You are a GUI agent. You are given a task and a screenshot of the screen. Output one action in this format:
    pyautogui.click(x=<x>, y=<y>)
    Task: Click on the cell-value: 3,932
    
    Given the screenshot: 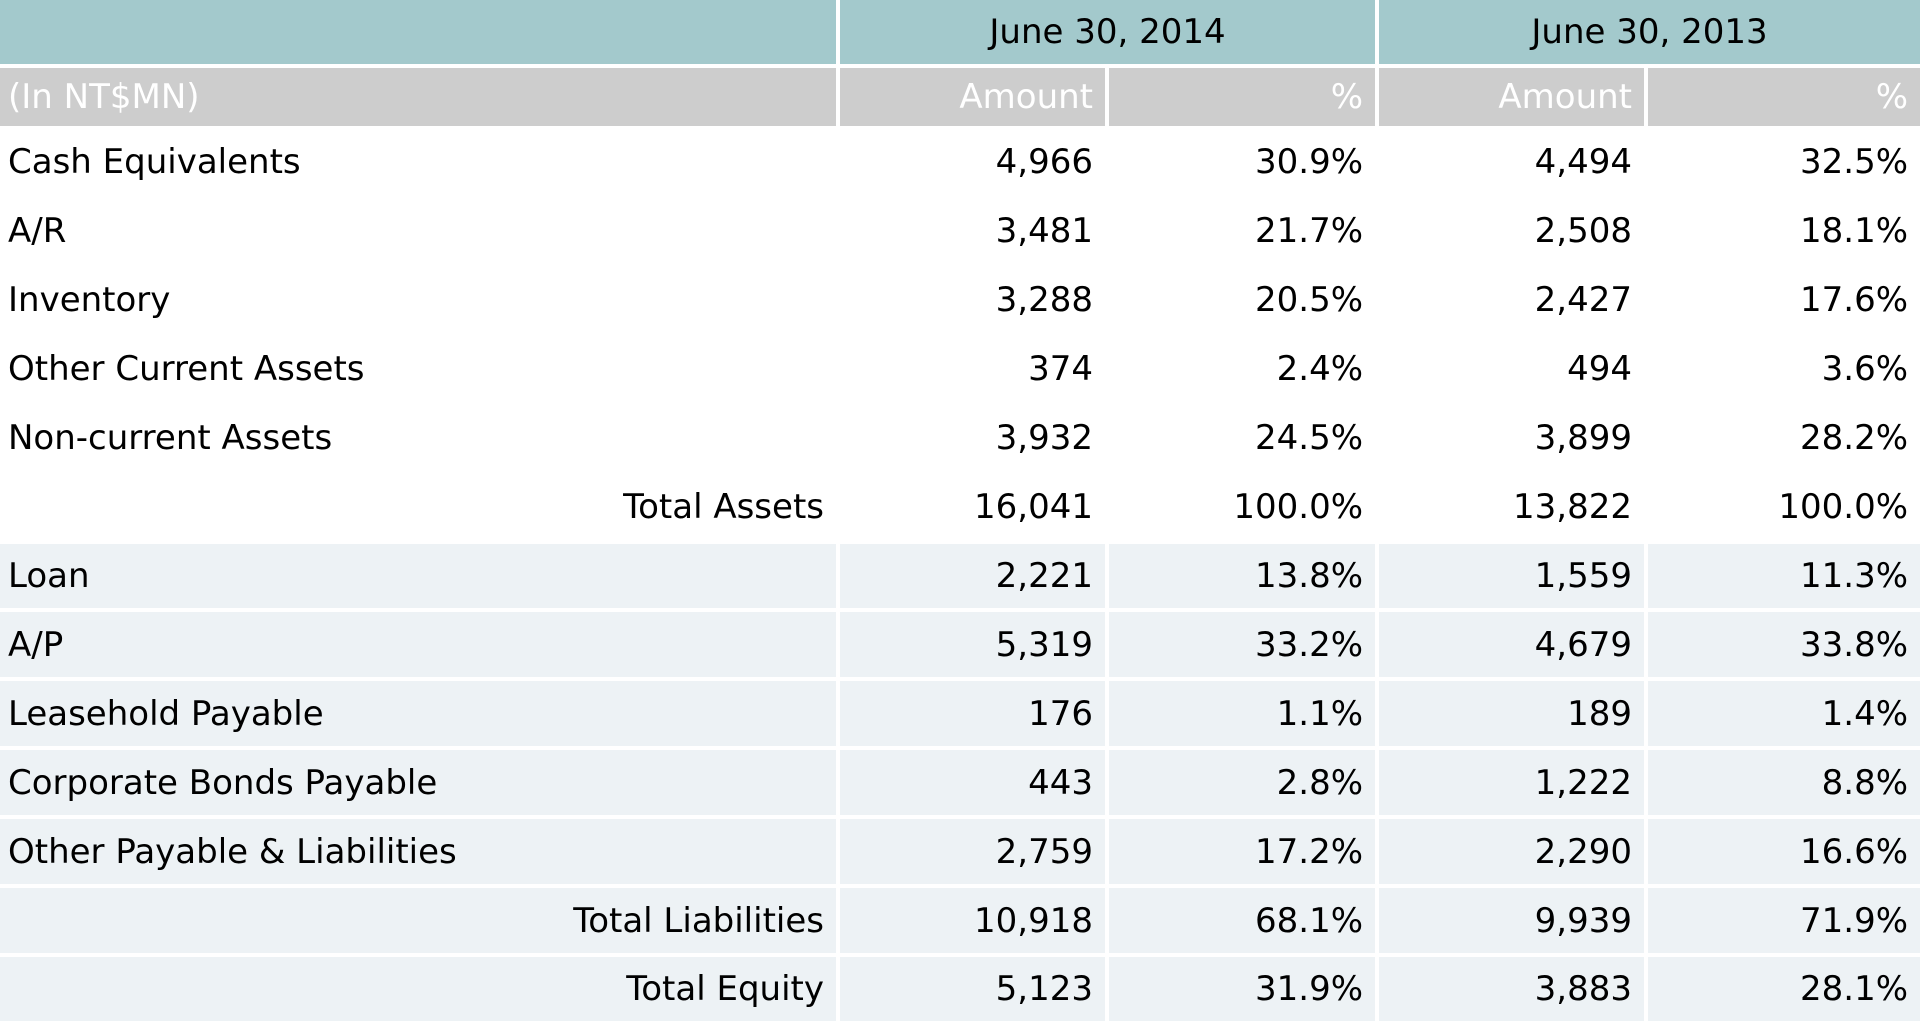 What is the action you would take?
    pyautogui.click(x=972, y=438)
    